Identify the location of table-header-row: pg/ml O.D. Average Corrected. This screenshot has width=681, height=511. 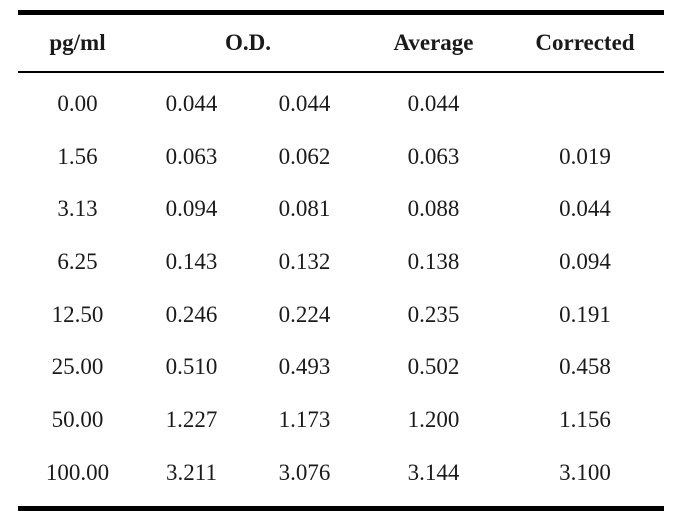
(341, 43).